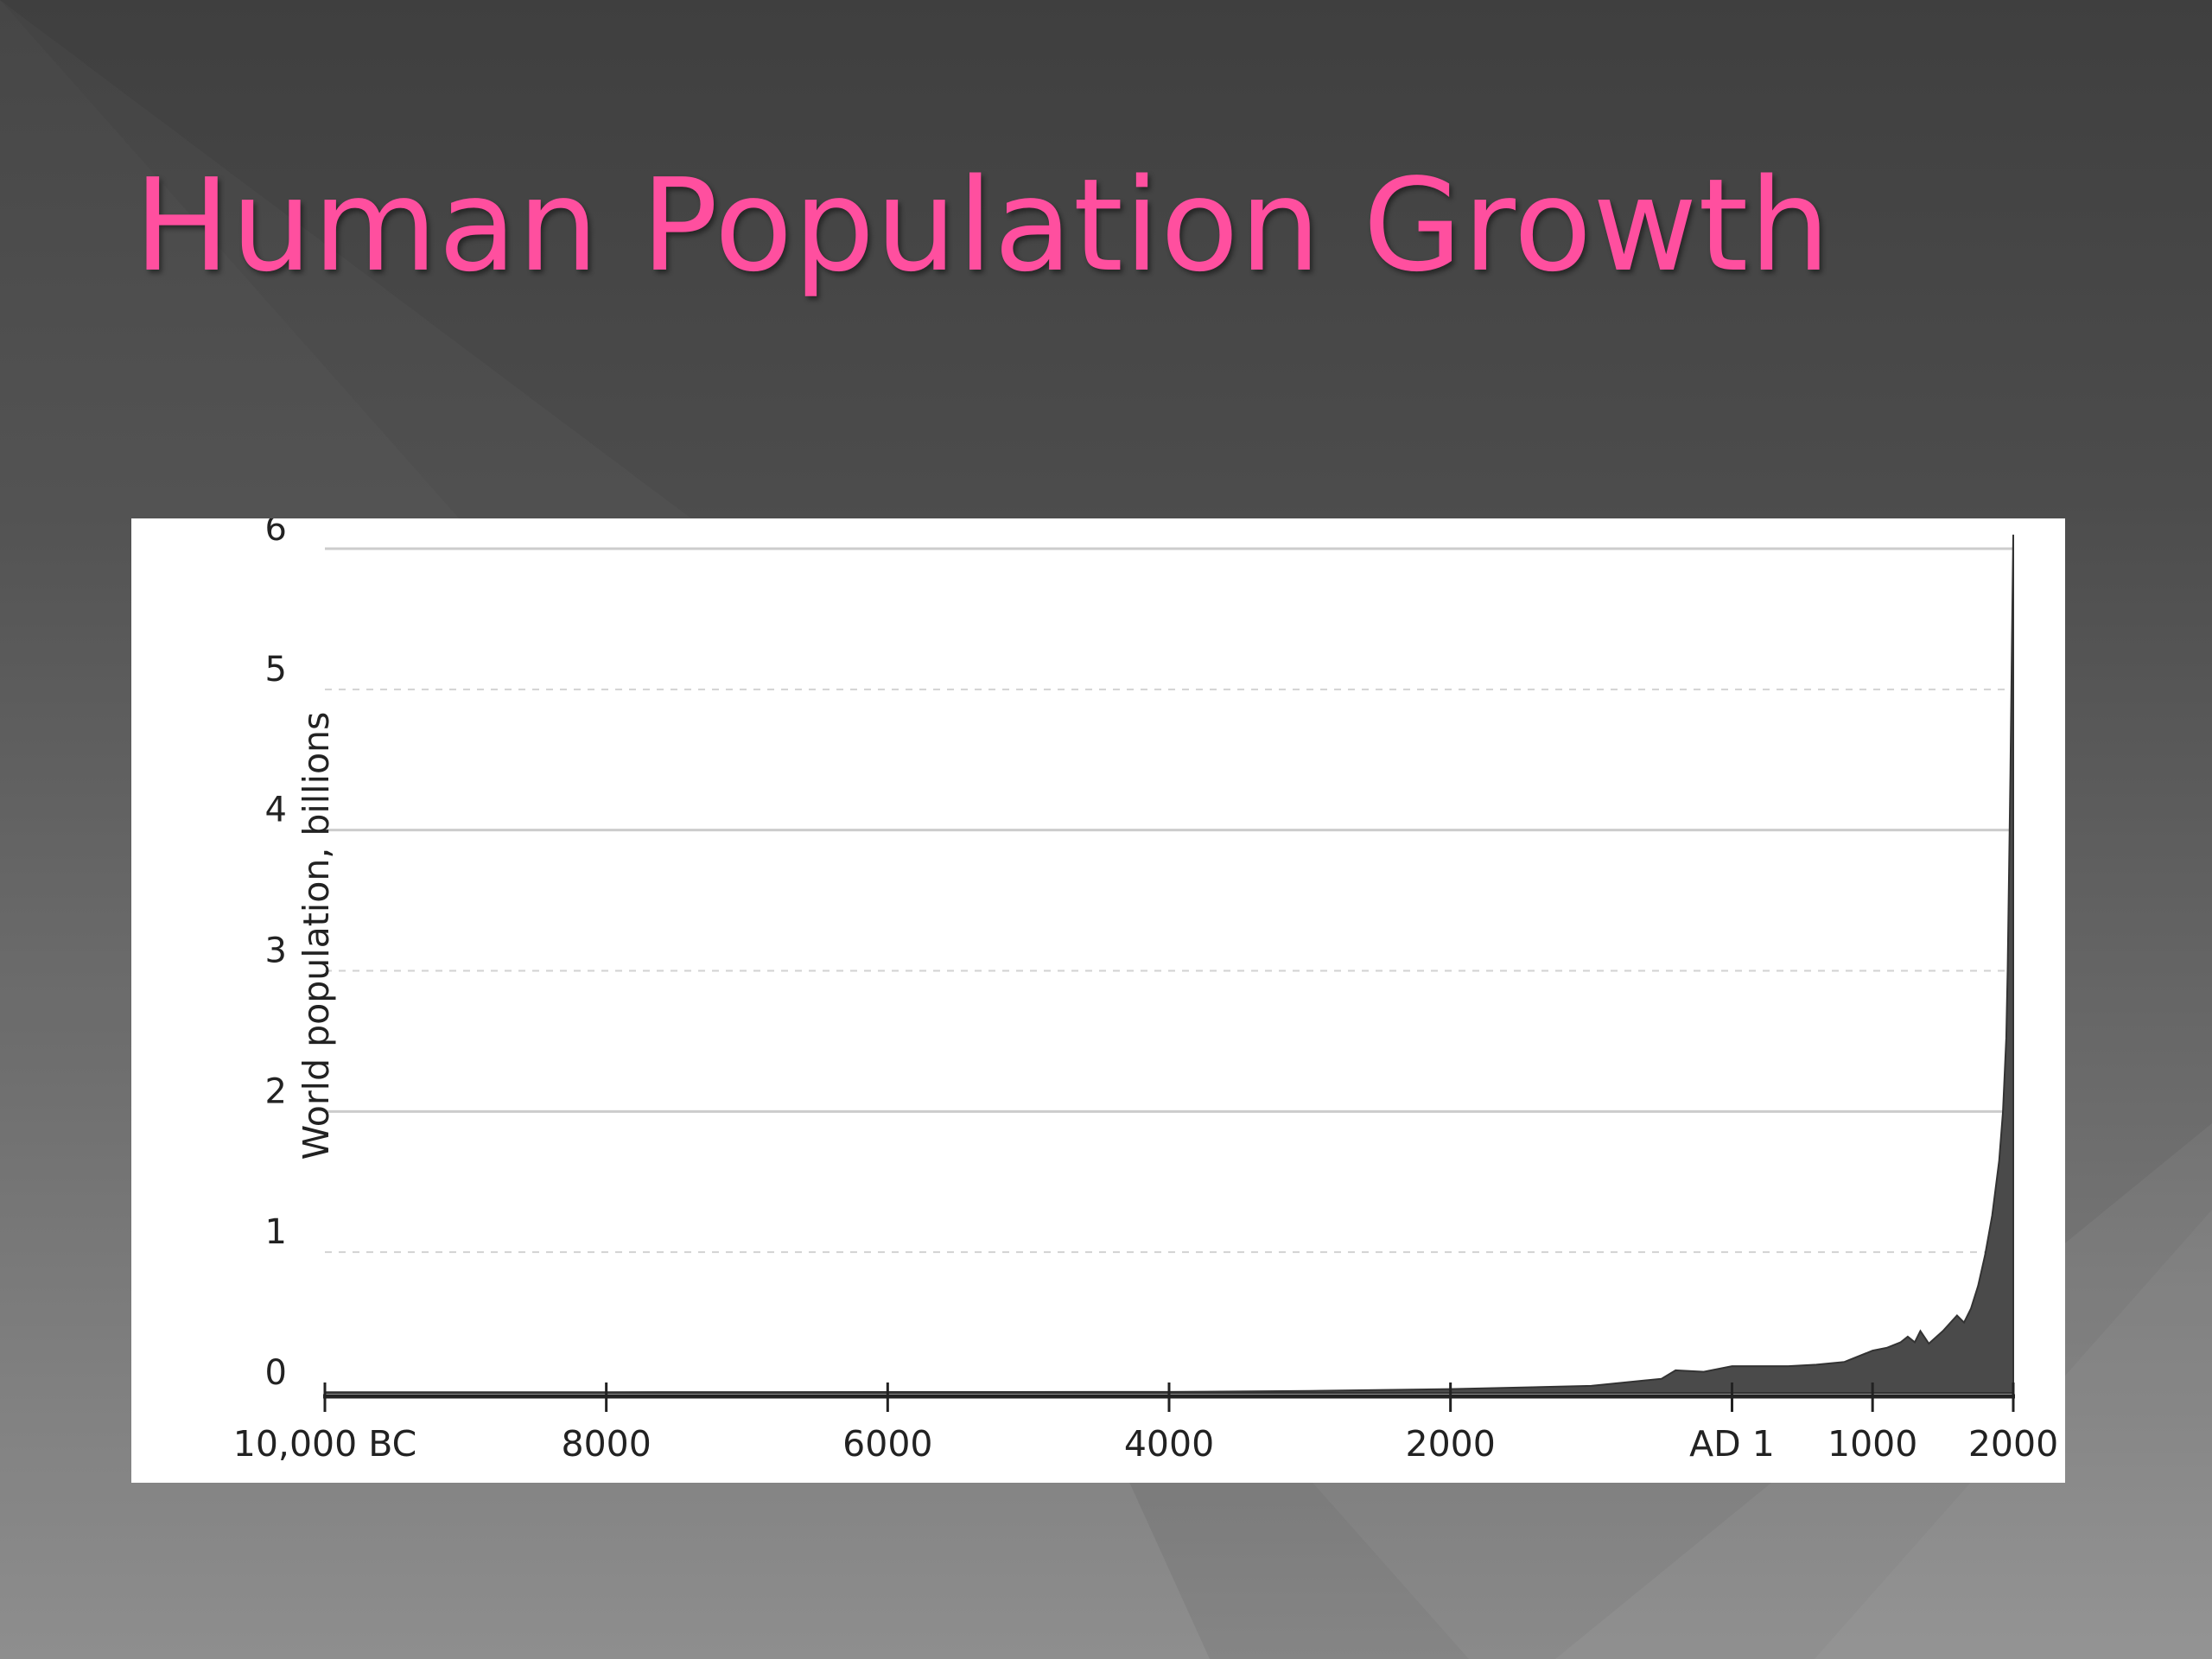 The image size is (2212, 1659). Describe the element at coordinates (1732, 1444) in the screenshot. I see `x-tick-label: AD 1` at that location.